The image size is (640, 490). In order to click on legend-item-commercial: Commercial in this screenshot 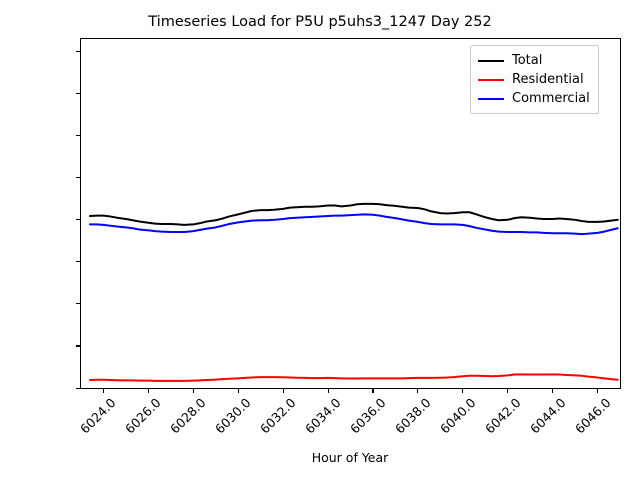, I will do `click(534, 98)`.